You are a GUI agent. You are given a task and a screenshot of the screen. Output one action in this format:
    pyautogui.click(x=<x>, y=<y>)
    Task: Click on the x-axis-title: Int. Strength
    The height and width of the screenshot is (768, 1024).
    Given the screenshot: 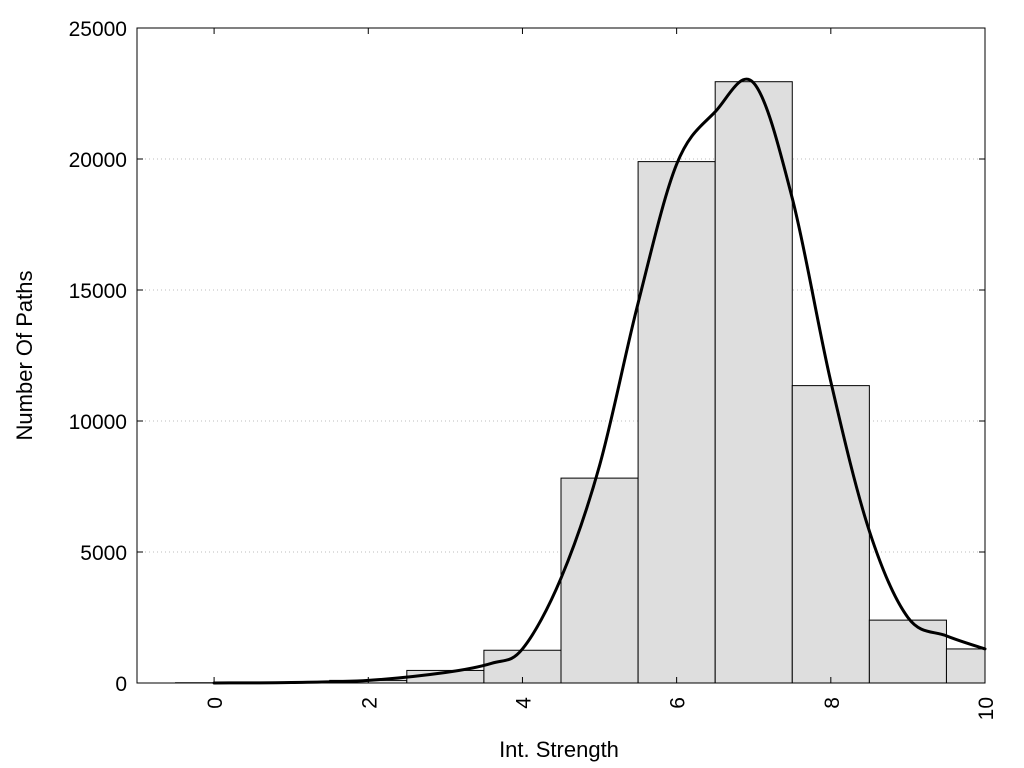 What is the action you would take?
    pyautogui.click(x=559, y=749)
    